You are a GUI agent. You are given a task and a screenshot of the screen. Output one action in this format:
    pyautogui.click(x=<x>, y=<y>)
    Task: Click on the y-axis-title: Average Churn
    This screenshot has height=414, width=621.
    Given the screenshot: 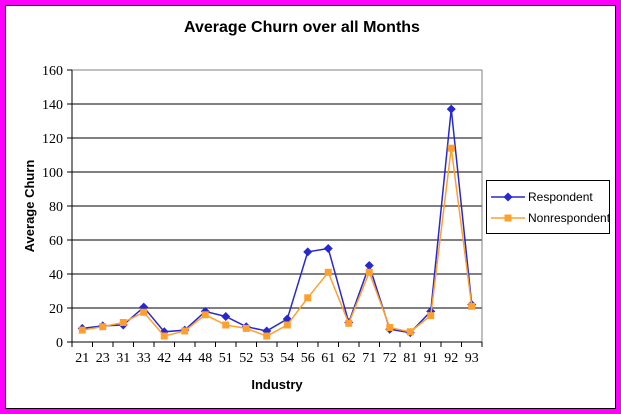 What is the action you would take?
    pyautogui.click(x=29, y=206)
    